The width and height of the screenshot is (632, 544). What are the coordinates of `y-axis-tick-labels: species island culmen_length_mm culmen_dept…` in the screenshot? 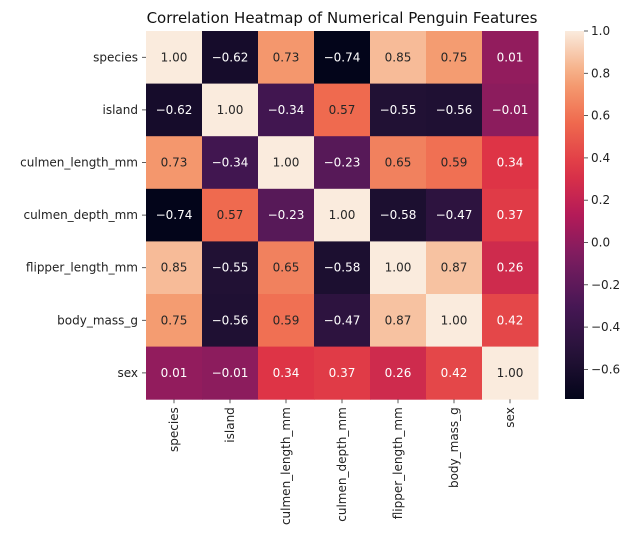 It's located at (83, 215).